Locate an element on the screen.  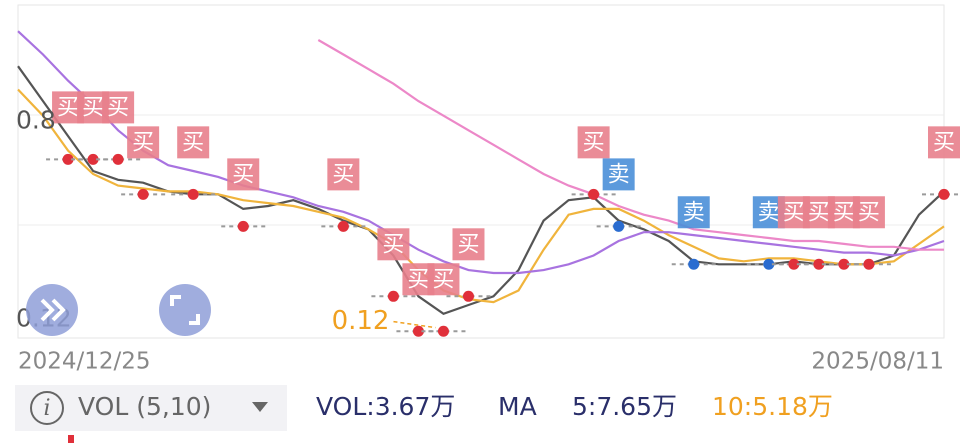
indicator-name: VOL (5,10) is located at coordinates (144, 406).